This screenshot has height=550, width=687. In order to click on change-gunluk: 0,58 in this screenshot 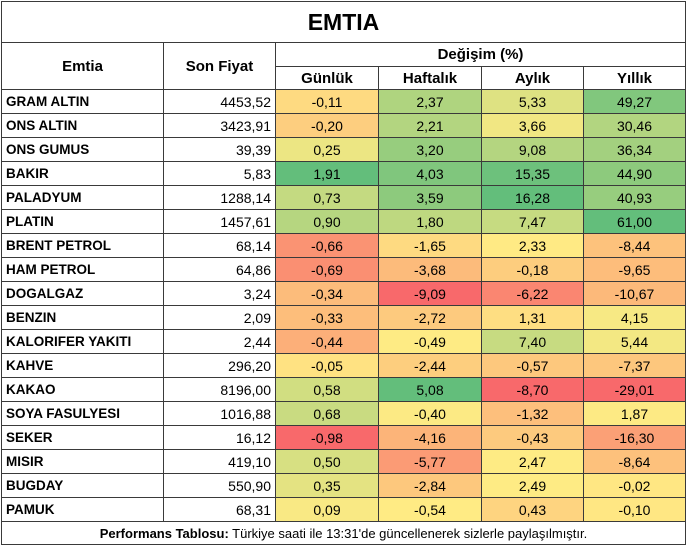, I will do `click(327, 389)`.